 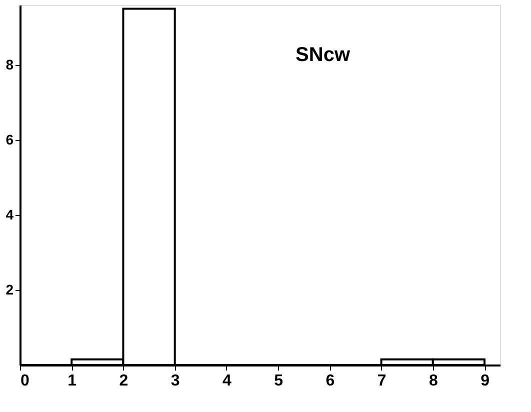 I want to click on x-tick-label: 1, so click(x=72, y=381).